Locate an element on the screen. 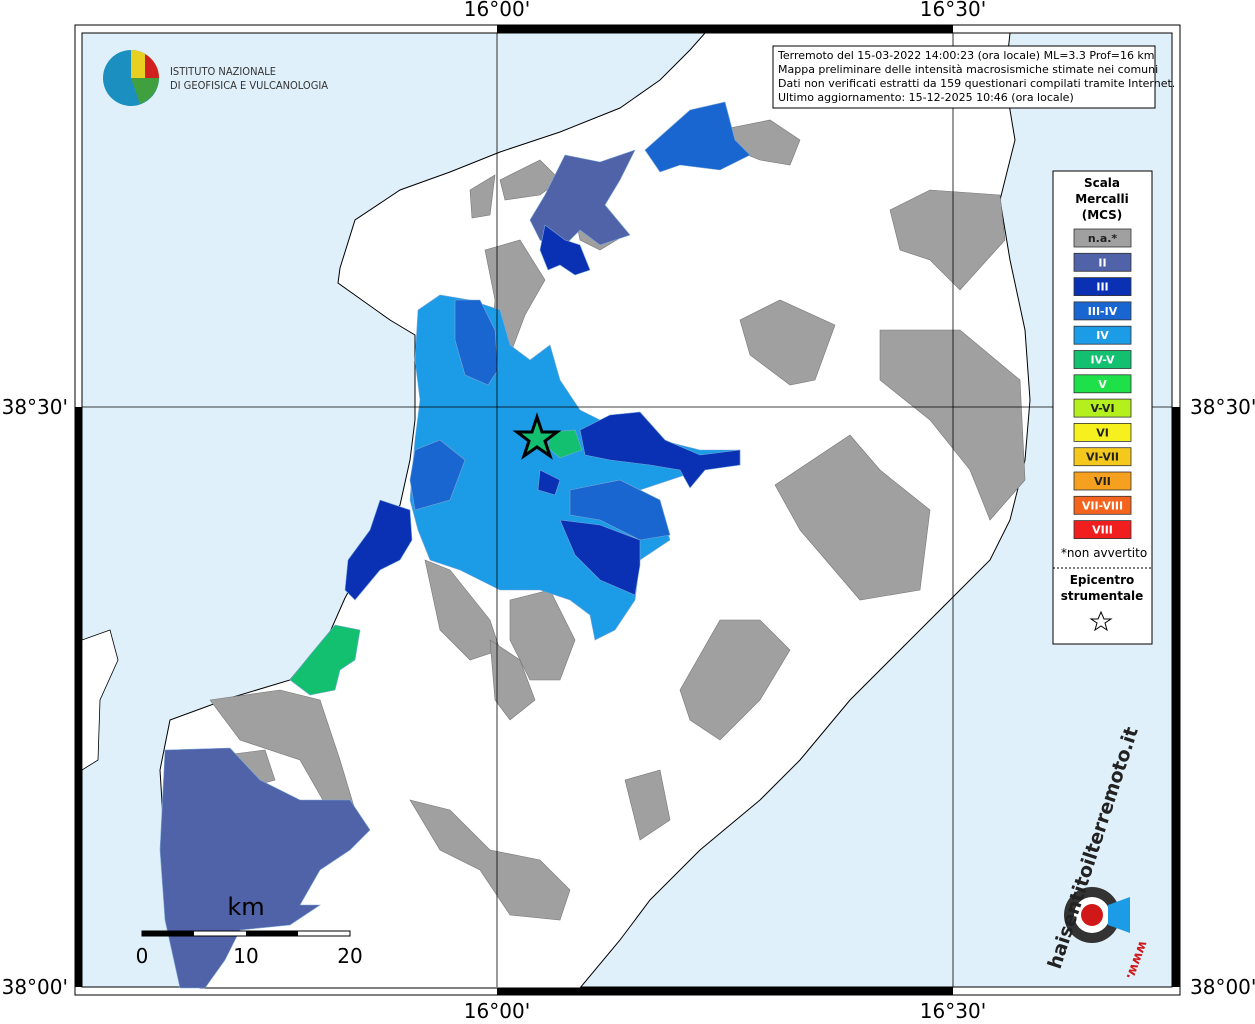 The width and height of the screenshot is (1255, 1024). info-box is located at coordinates (964, 77).